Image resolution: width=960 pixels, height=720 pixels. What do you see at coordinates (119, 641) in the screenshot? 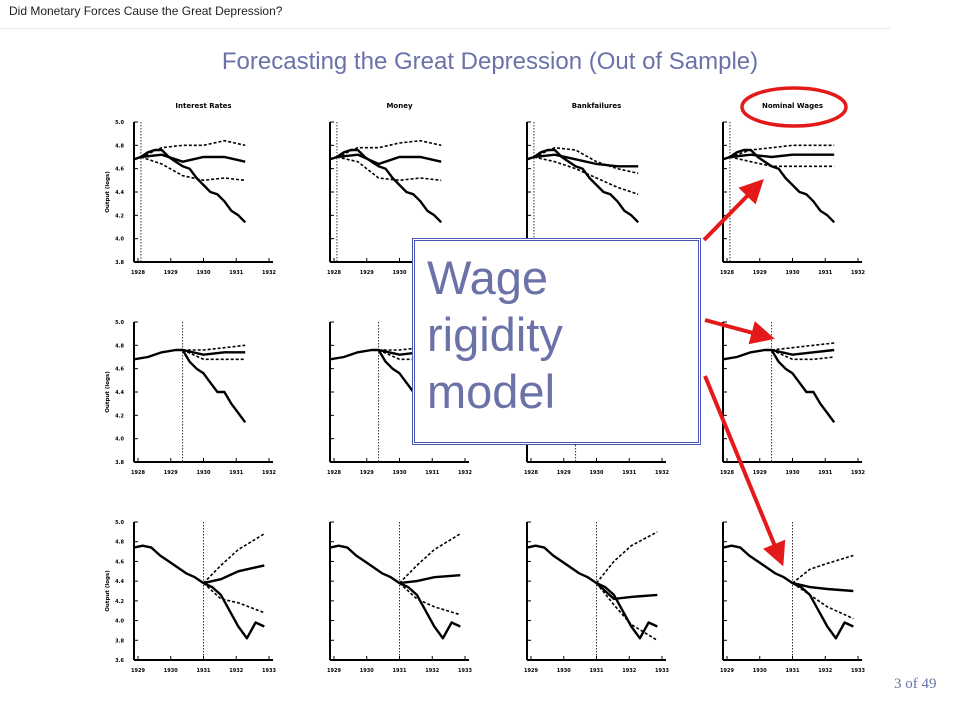
I see `y-tick-label: 3.8` at bounding box center [119, 641].